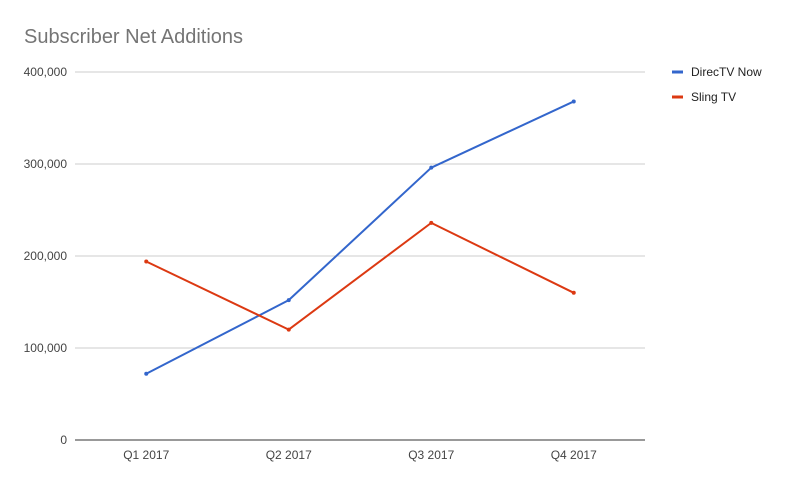 The width and height of the screenshot is (786, 486). I want to click on y-tick-label: 100,000, so click(46, 348).